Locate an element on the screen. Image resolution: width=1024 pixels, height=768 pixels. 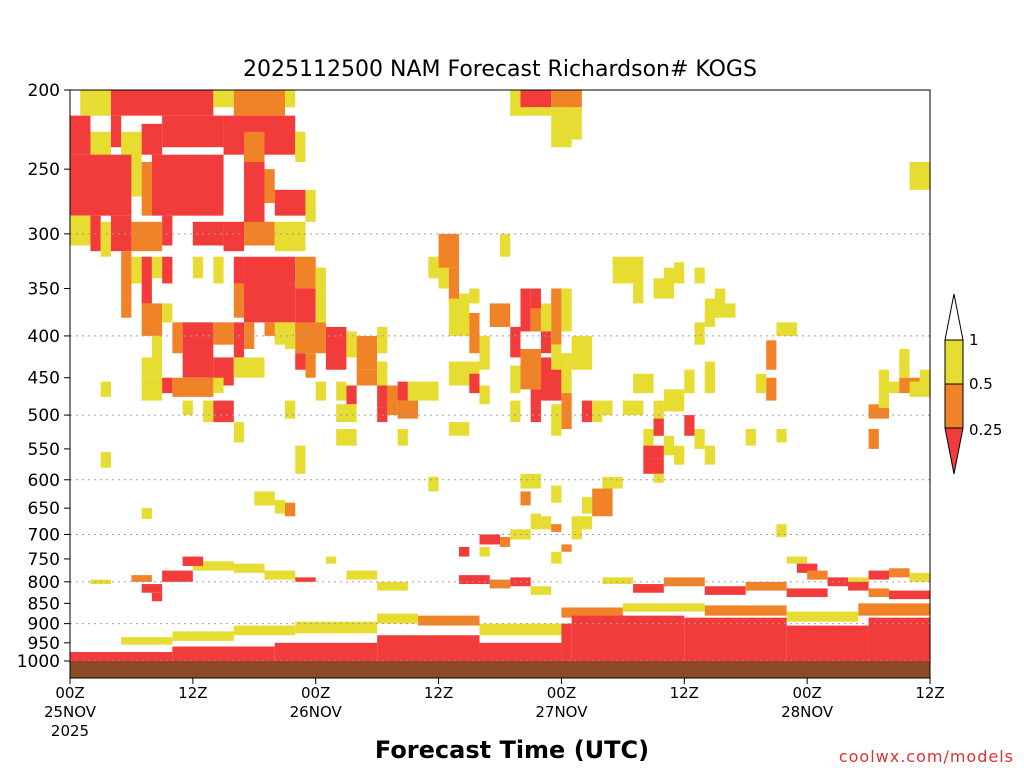
colorbar-label: 1 is located at coordinates (974, 340).